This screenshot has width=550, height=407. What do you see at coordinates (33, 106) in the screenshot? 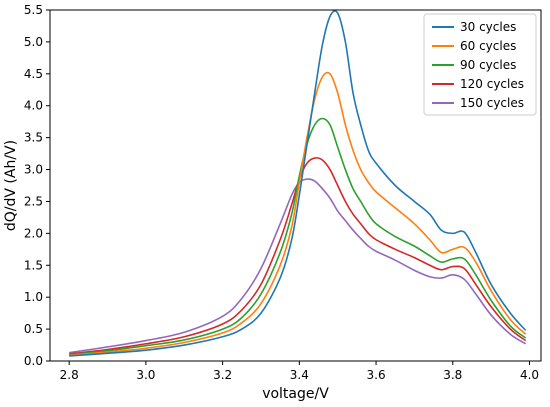
I see `y-tick-label: 4.0` at bounding box center [33, 106].